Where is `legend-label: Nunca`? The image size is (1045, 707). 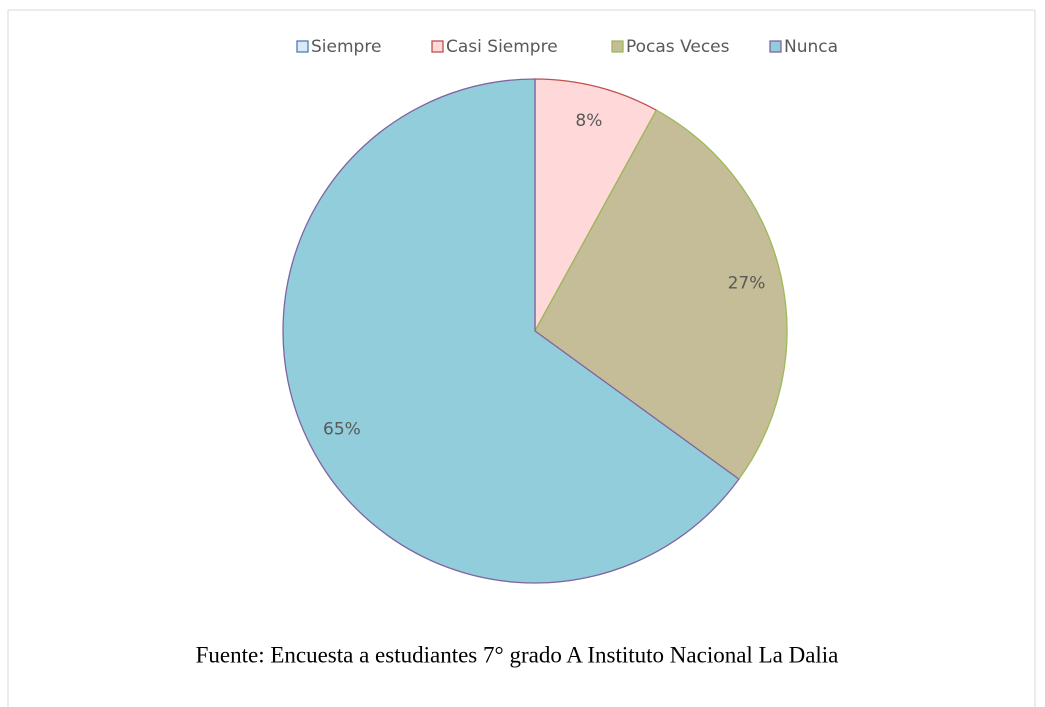
legend-label: Nunca is located at coordinates (811, 47).